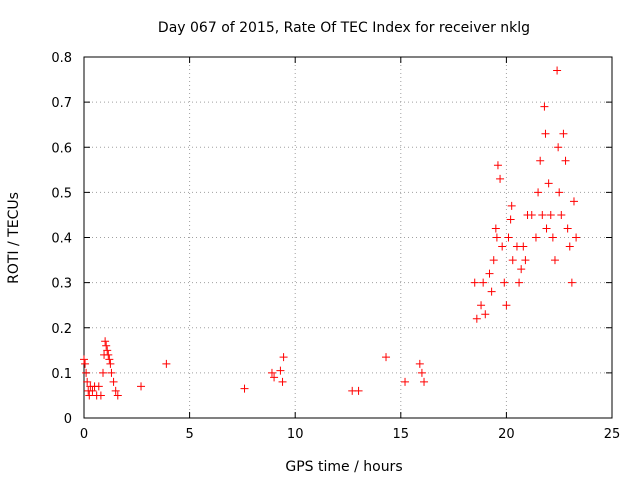 The image size is (640, 480). I want to click on y-tick-label: 0.2, so click(61, 329).